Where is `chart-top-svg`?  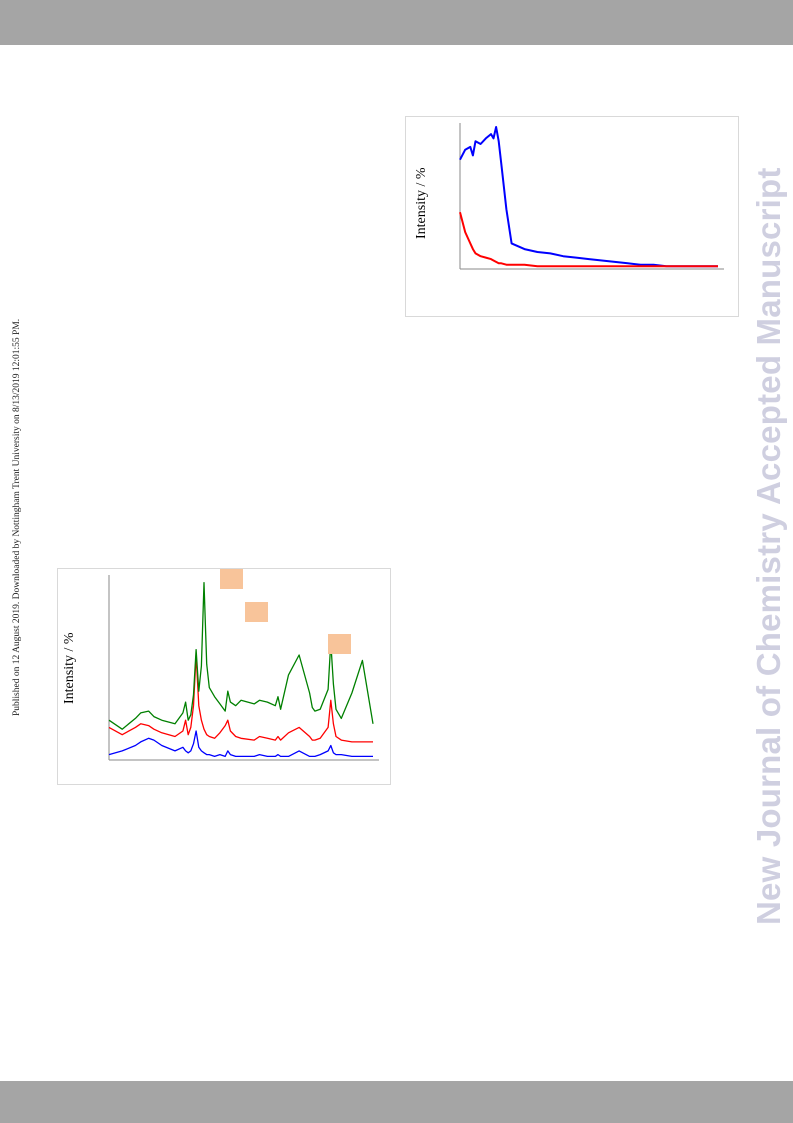 chart-top-svg is located at coordinates (591, 196).